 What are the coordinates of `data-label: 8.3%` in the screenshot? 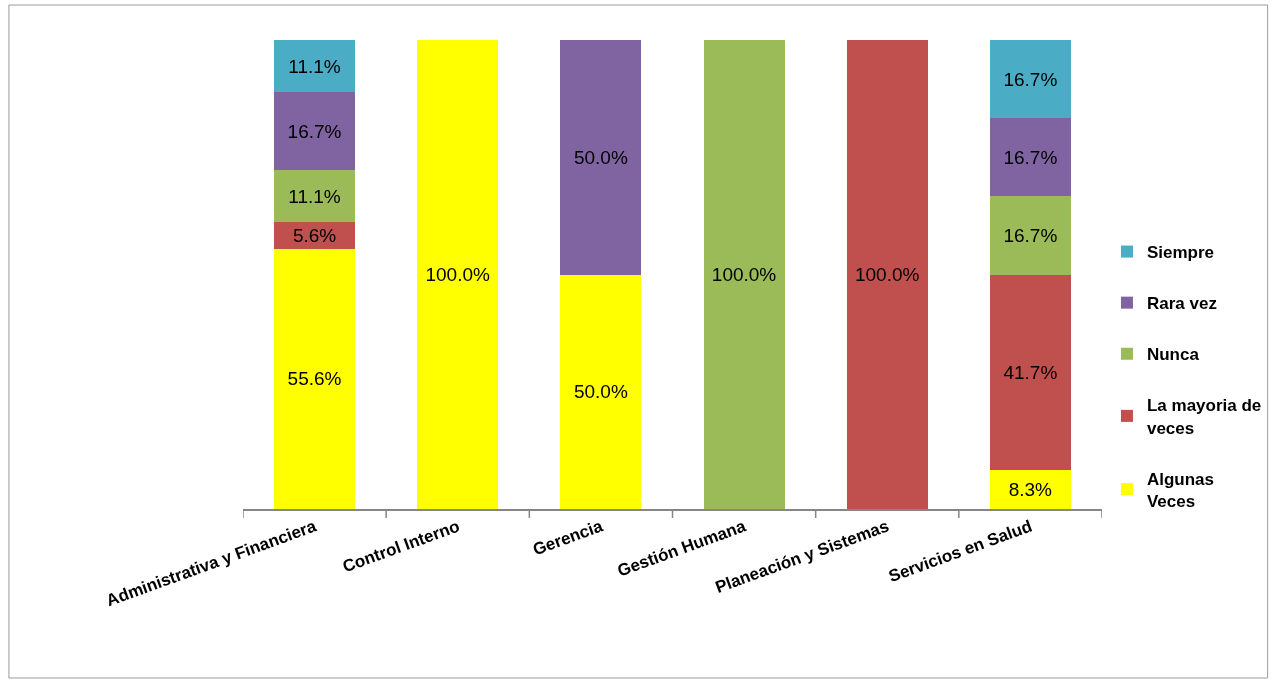 It's located at (1030, 490).